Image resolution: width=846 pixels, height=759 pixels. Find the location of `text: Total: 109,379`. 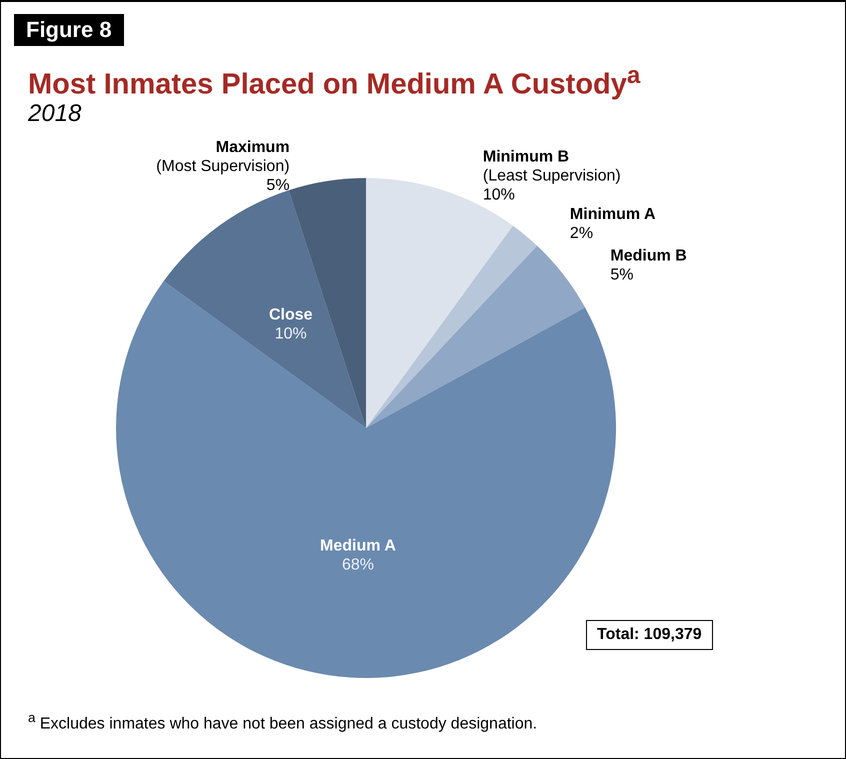

text: Total: 109,379 is located at coordinates (649, 635).